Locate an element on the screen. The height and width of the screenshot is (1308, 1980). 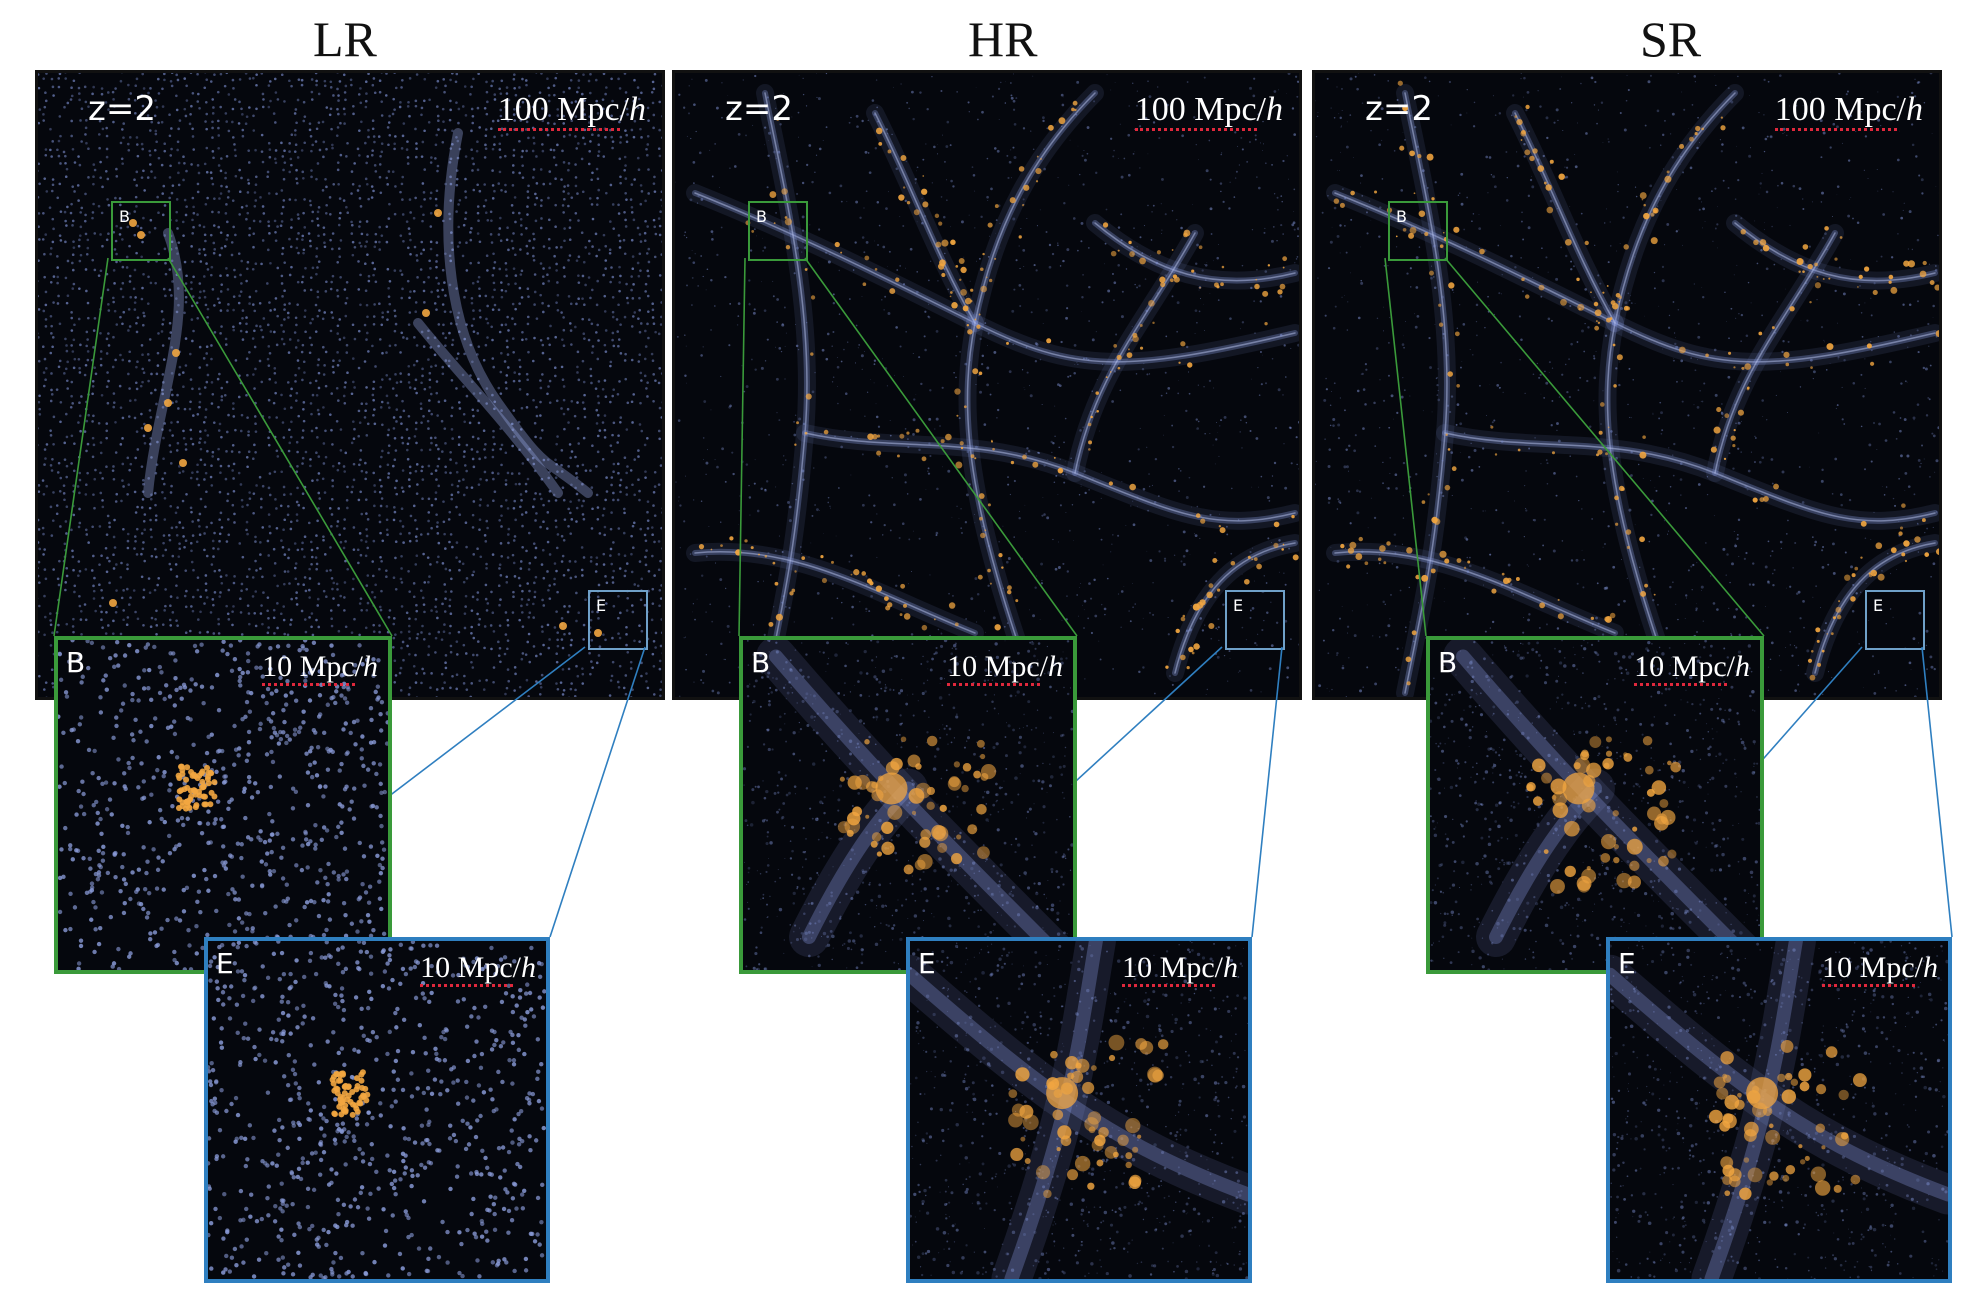
hr-roi-b: B is located at coordinates (778, 231).